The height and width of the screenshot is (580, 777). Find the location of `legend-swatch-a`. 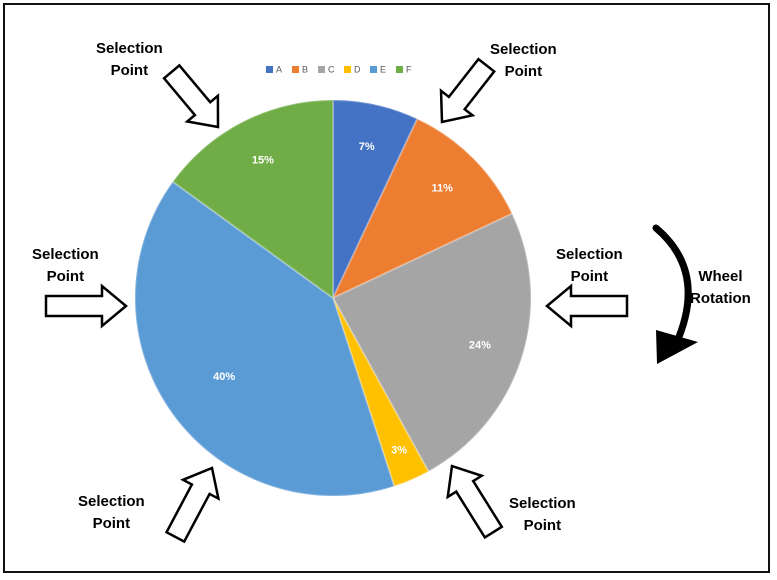

legend-swatch-a is located at coordinates (269, 69).